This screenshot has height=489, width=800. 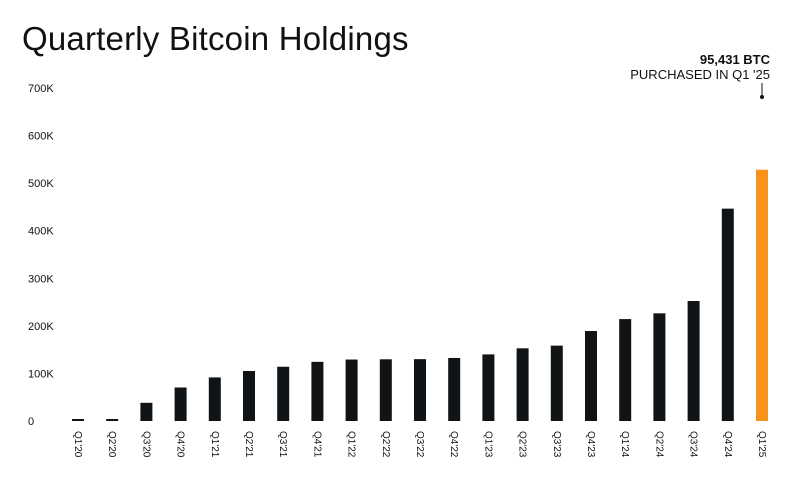 I want to click on y-tick-label: 700K, so click(x=41, y=89).